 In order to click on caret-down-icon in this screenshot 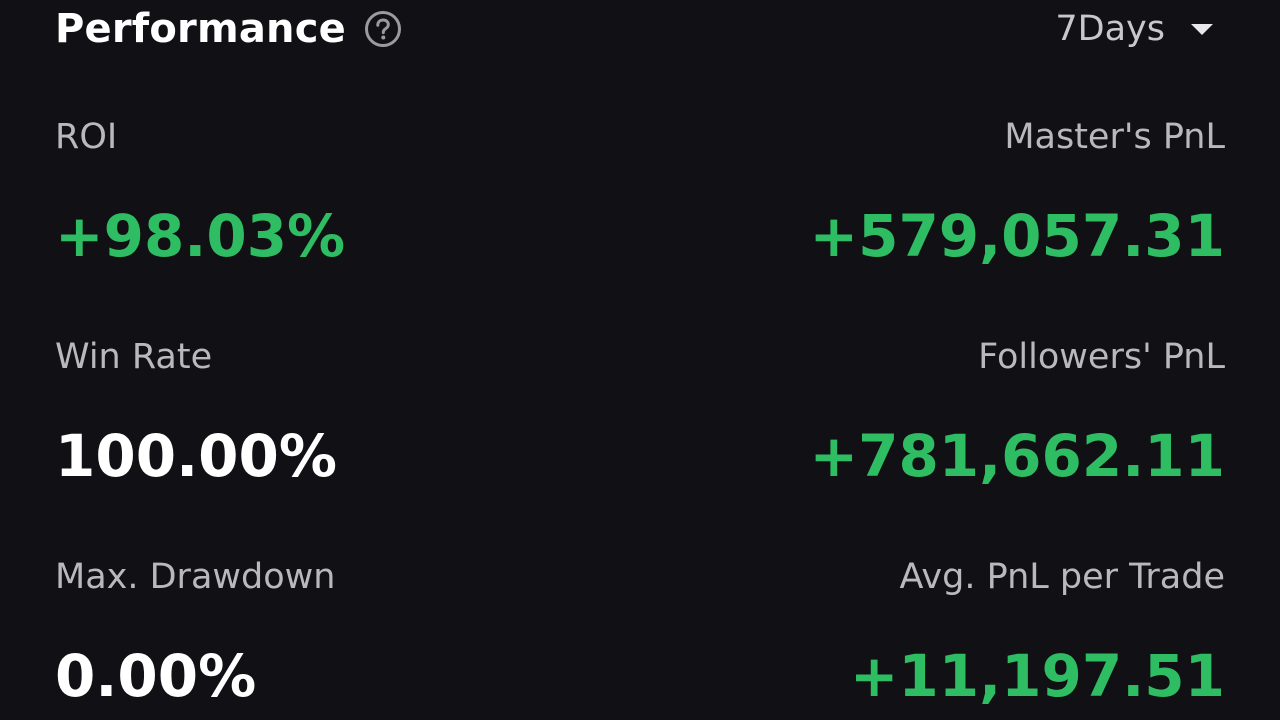, I will do `click(1202, 29)`.